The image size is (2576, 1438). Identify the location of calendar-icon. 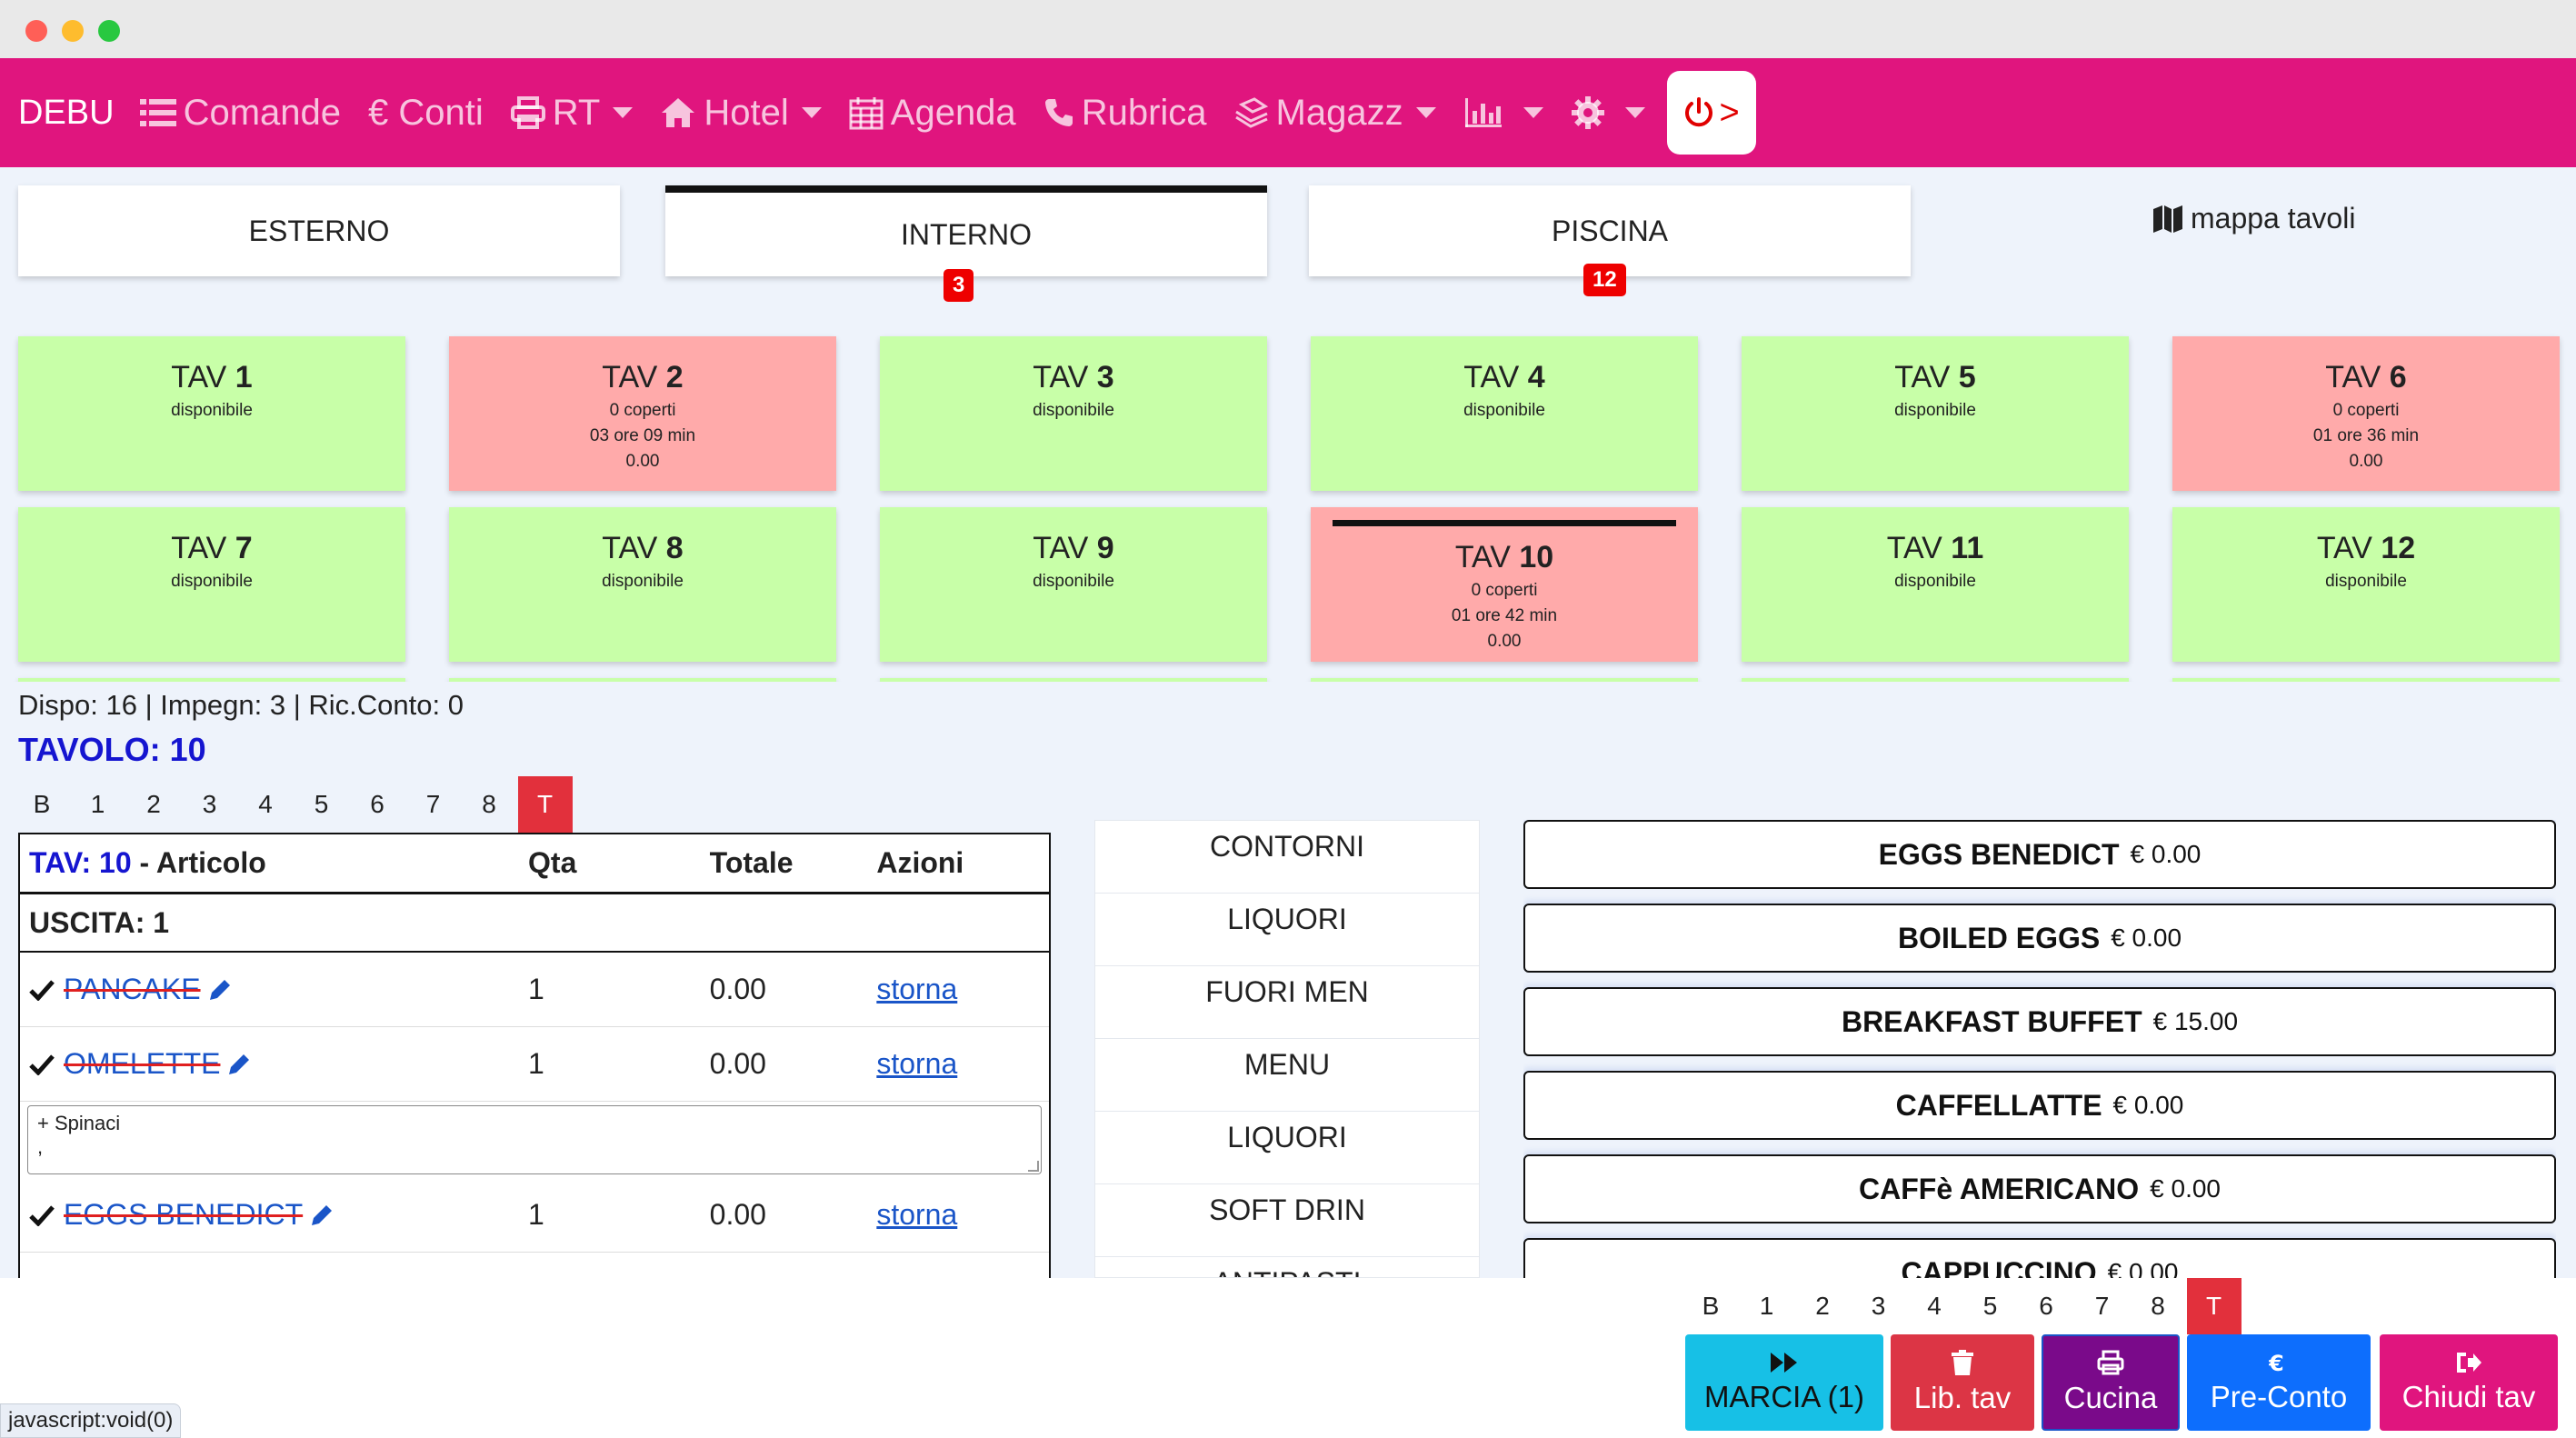
(866, 113).